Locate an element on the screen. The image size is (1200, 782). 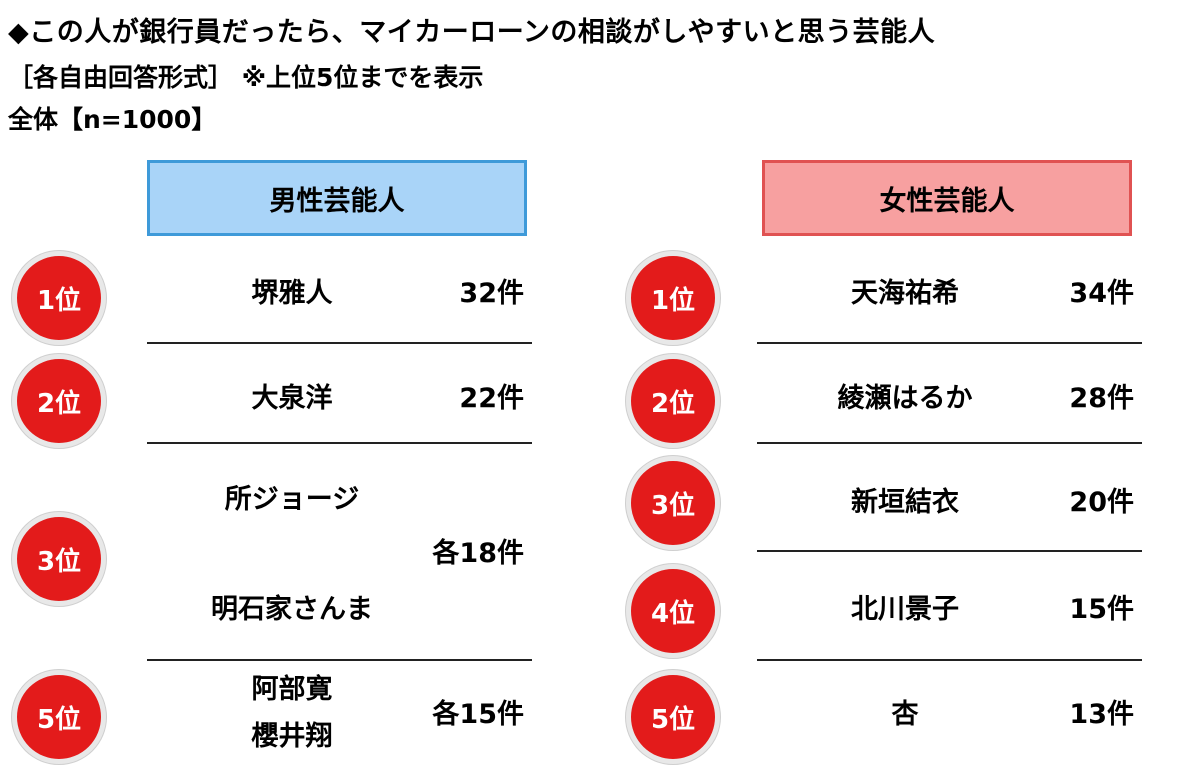
page-title: ◆この人が銀行員だったら、マイカーローンの相談がしやすいと思う芸能人 is located at coordinates (472, 32).